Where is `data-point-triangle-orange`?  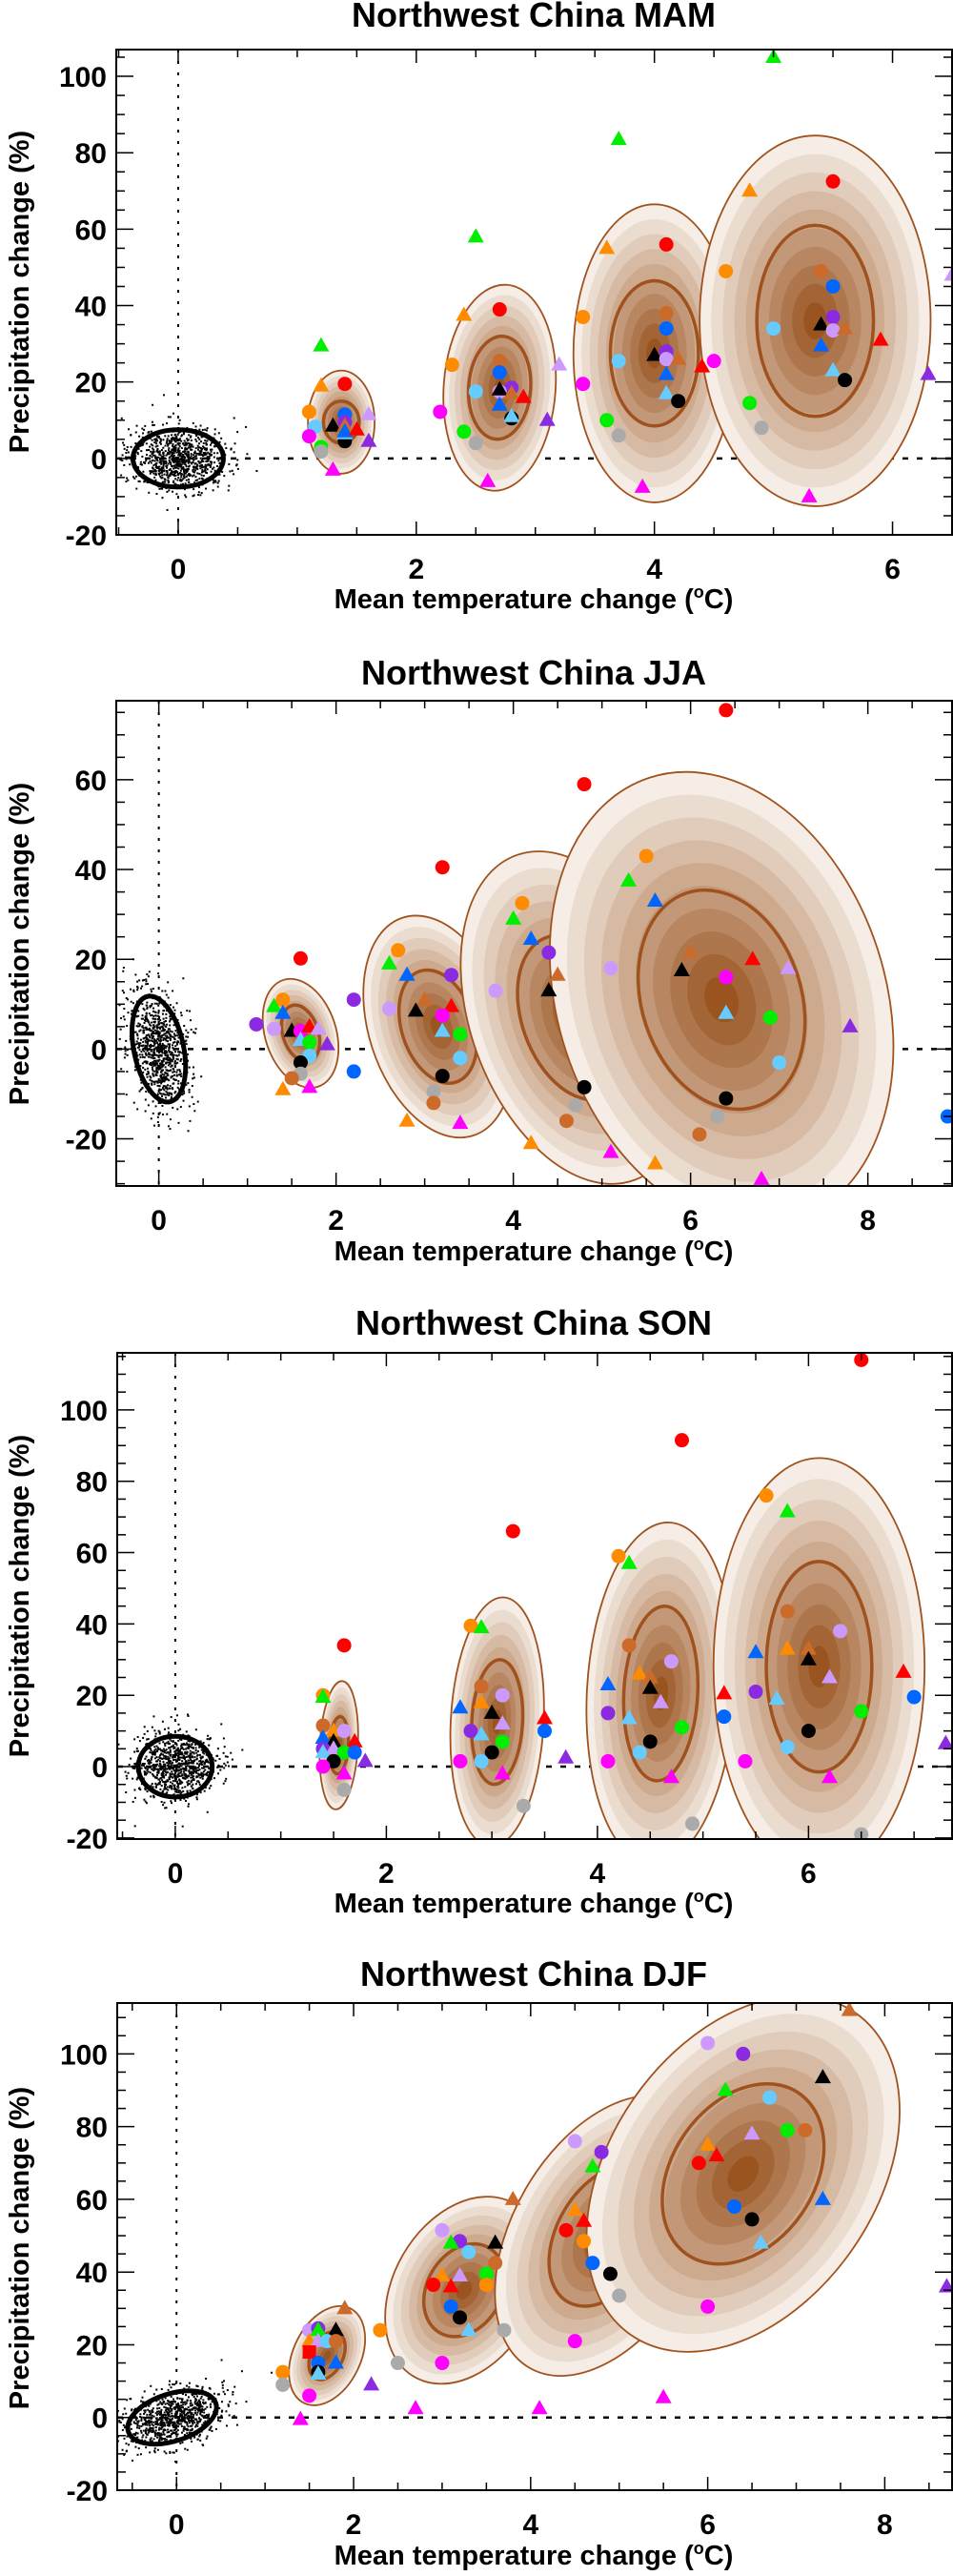 data-point-triangle-orange is located at coordinates (407, 1120).